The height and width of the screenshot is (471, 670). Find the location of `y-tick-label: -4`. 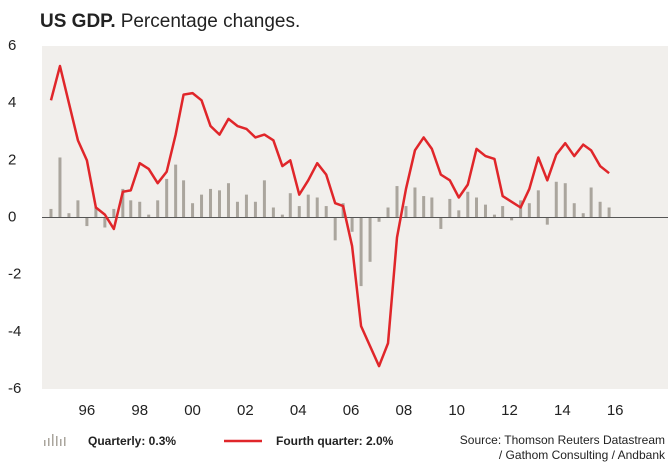

y-tick-label: -4 is located at coordinates (14, 331).